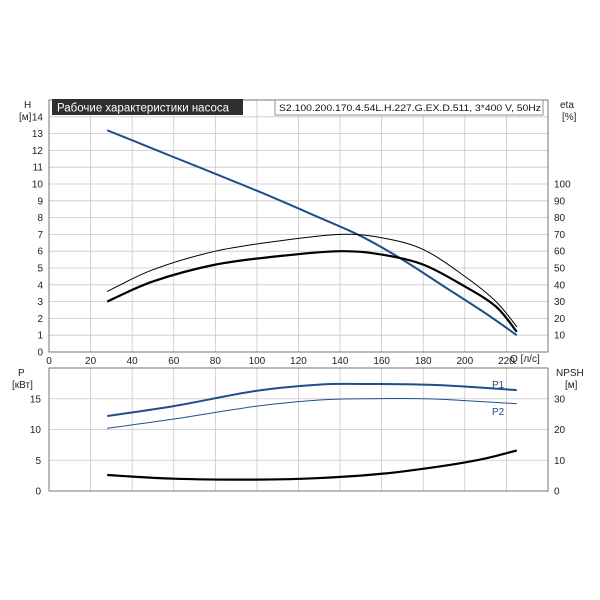 The width and height of the screenshot is (600, 600). What do you see at coordinates (38, 151) in the screenshot?
I see `head-tick-label: 12` at bounding box center [38, 151].